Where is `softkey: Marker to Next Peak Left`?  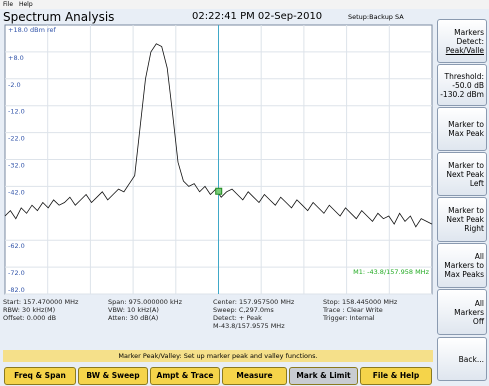 softkey: Marker to Next Peak Left is located at coordinates (462, 174).